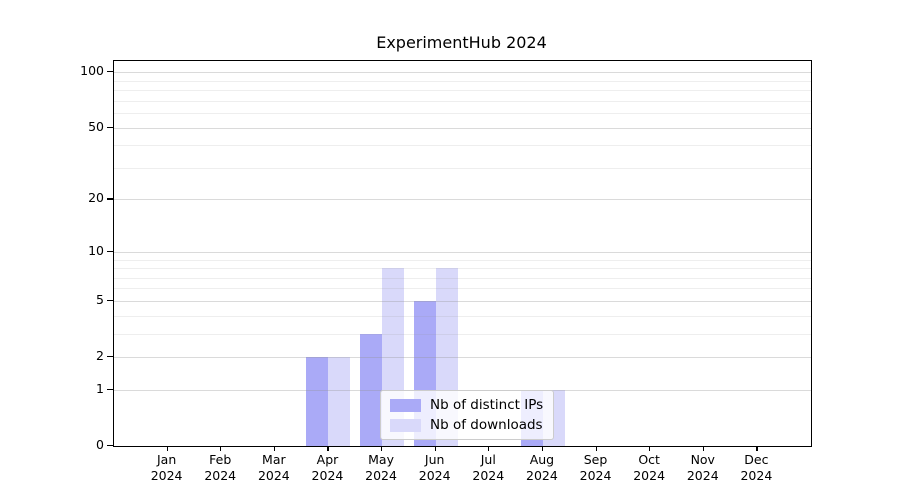 The height and width of the screenshot is (500, 900). What do you see at coordinates (461, 42) in the screenshot?
I see `chart-title: ExperimentHub 2024` at bounding box center [461, 42].